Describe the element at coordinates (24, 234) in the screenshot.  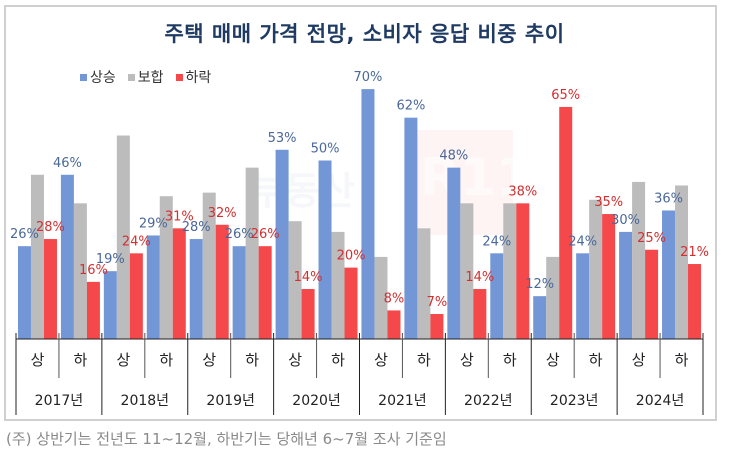
I see `value-label-rise-0: 26%` at that location.